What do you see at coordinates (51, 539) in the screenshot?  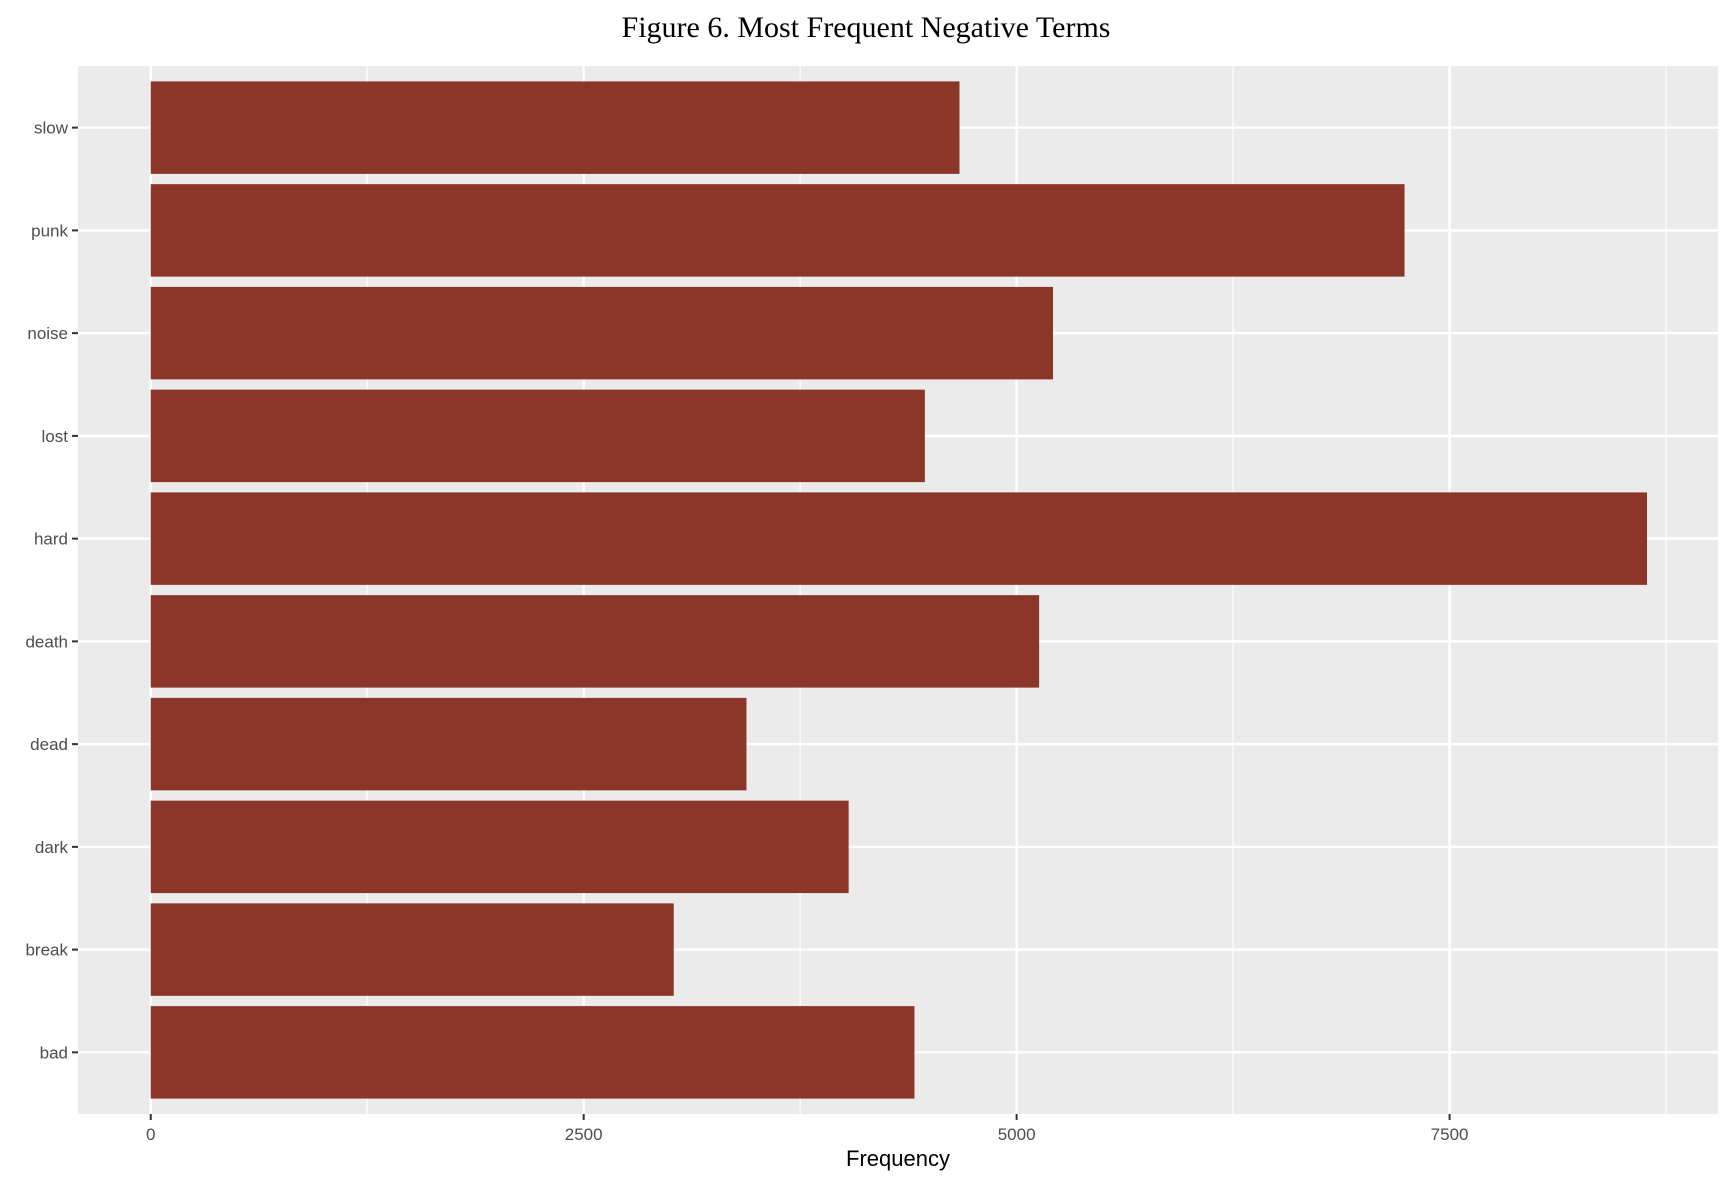 I see `y-tick-label-hard: hard` at bounding box center [51, 539].